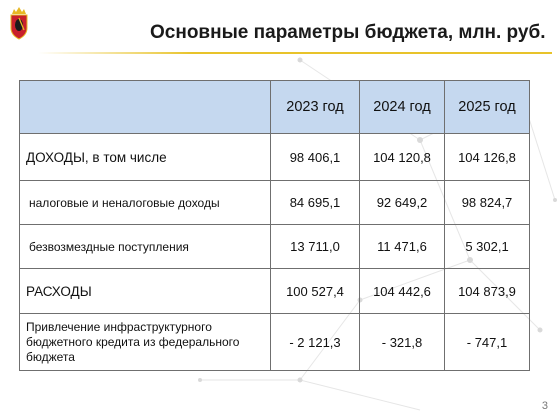 The image size is (560, 420). Describe the element at coordinates (402, 202) in the screenshot. I see `cell-value: 92 649,2` at that location.